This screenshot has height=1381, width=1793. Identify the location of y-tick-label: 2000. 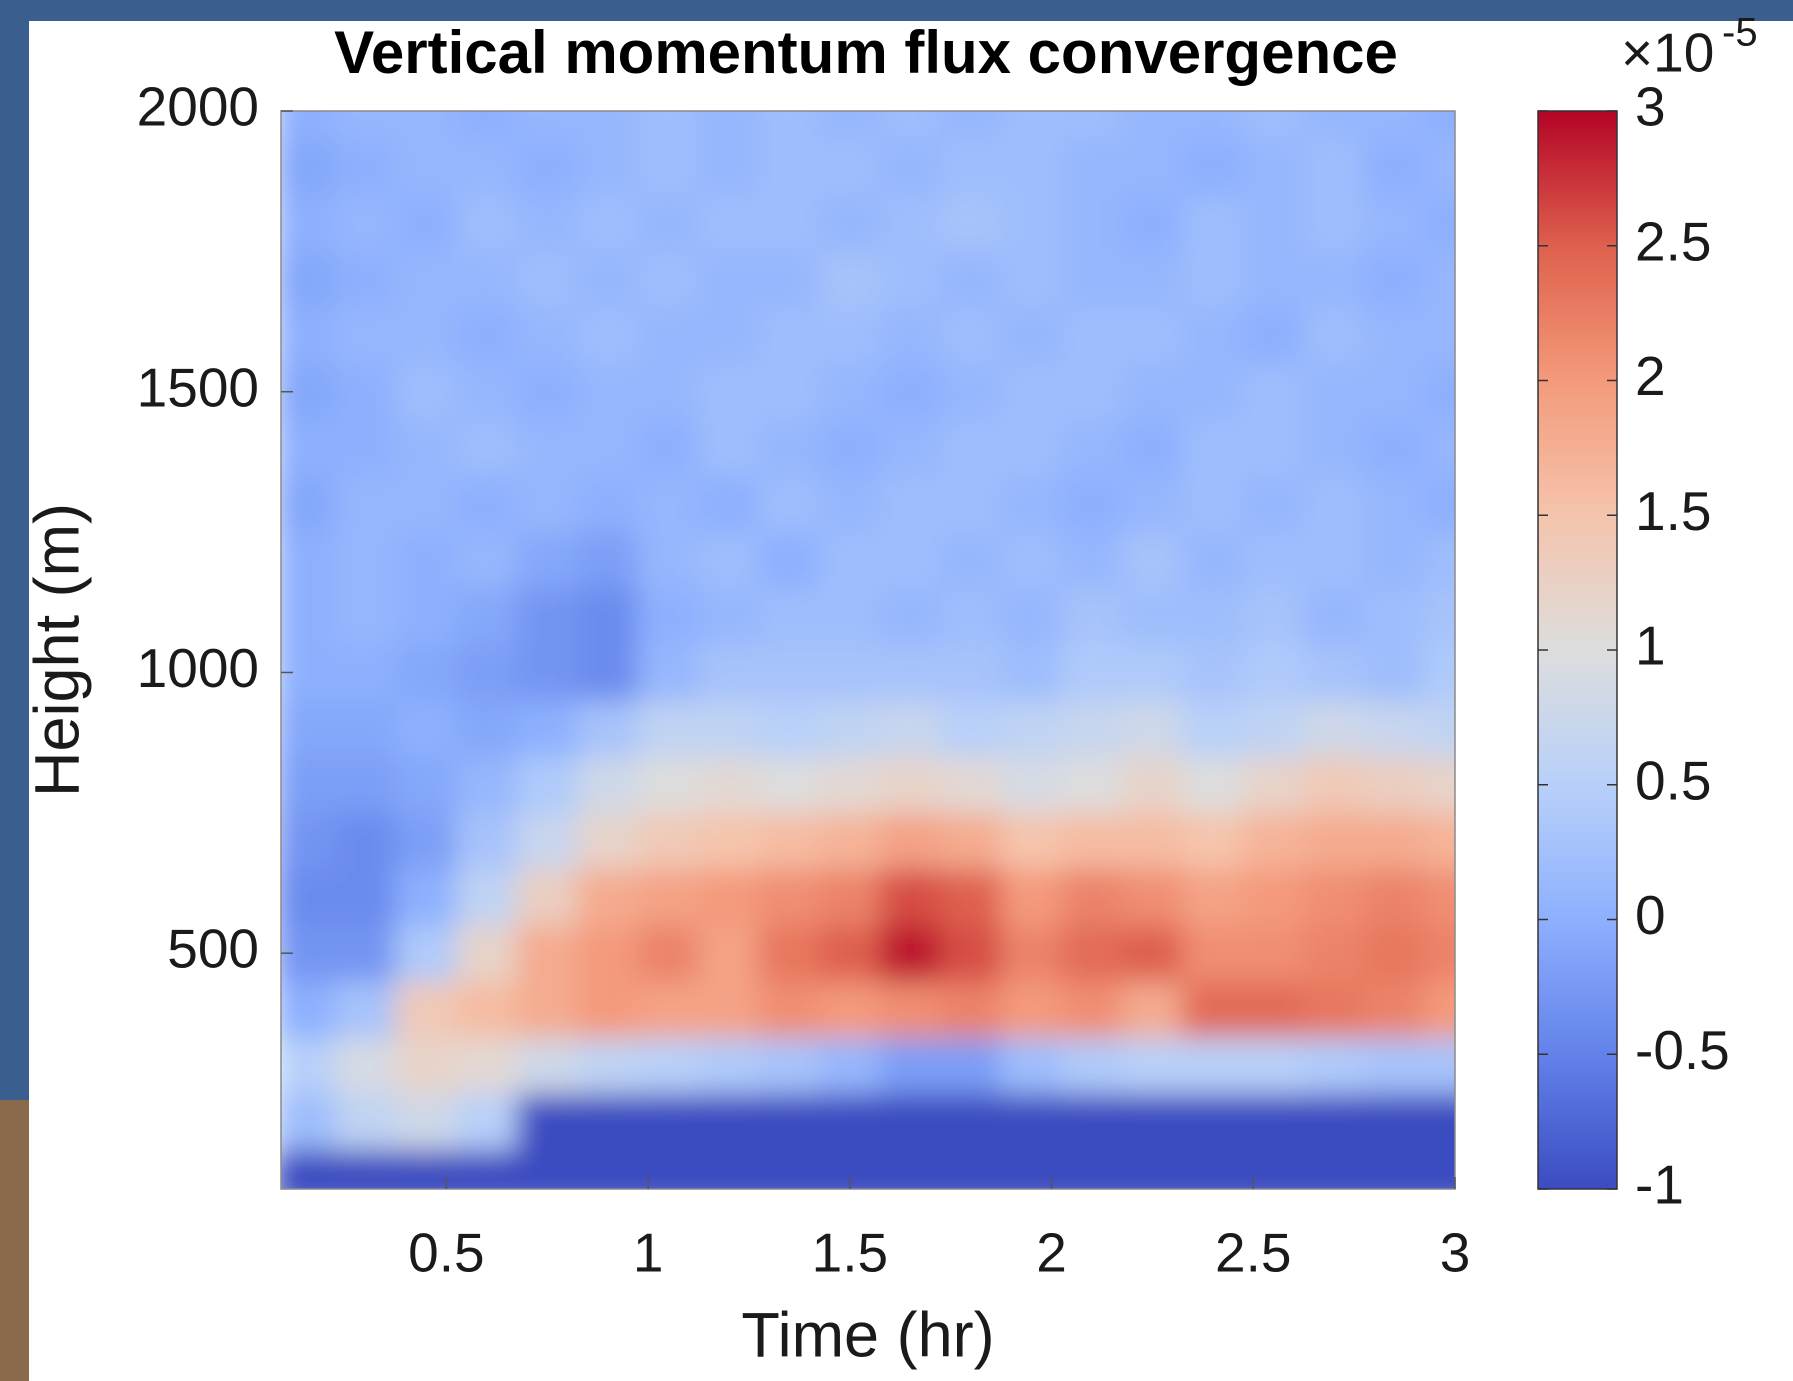
(198, 107).